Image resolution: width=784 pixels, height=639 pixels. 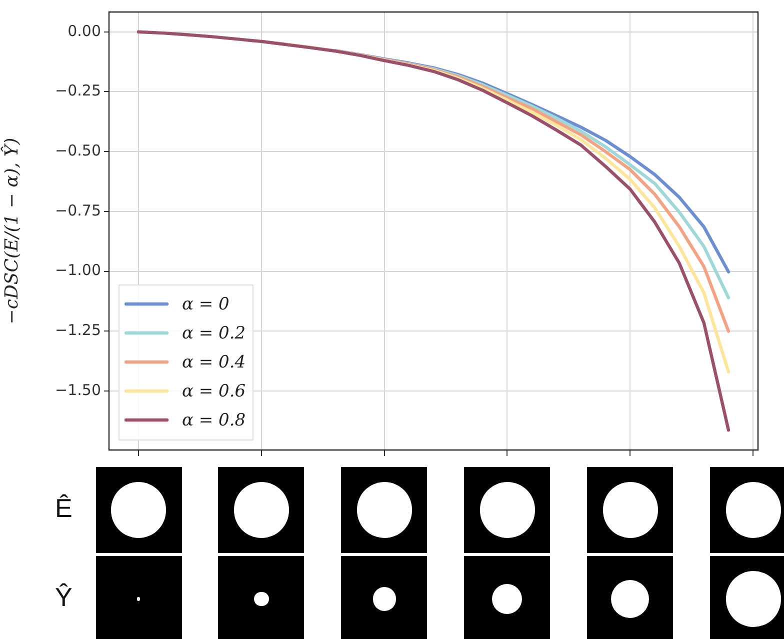 I want to click on legend-label: α = 0.8, so click(x=214, y=420).